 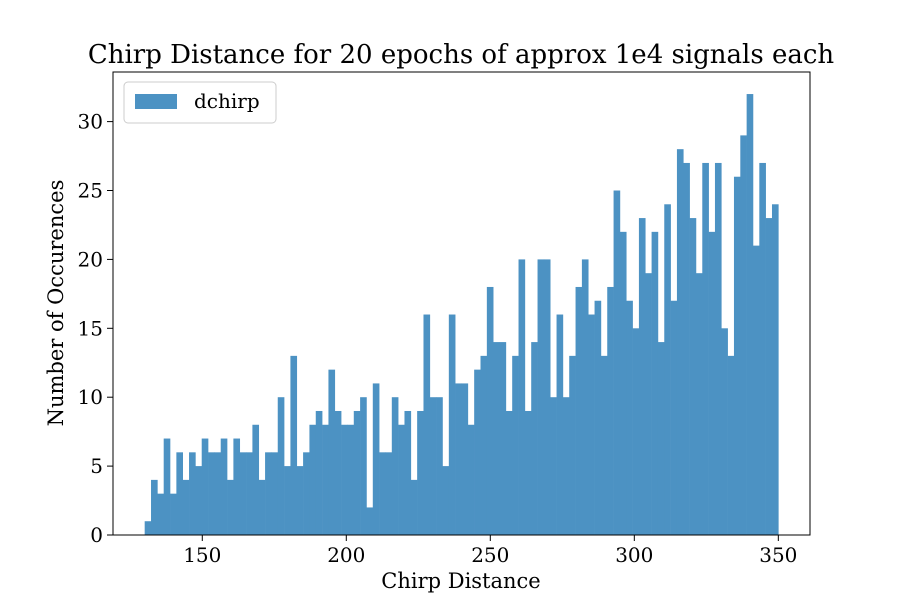 I want to click on legend-label-dchirp: dchirp, so click(x=227, y=101).